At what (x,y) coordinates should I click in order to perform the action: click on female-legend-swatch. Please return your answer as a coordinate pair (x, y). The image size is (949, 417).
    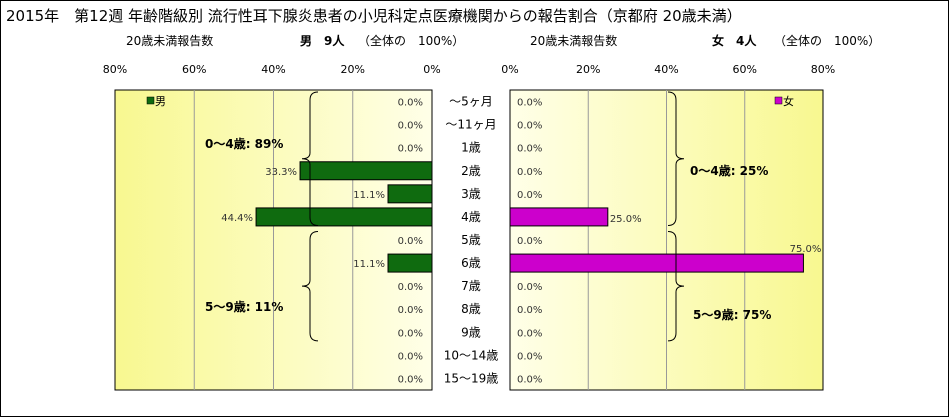
    Looking at the image, I should click on (778, 100).